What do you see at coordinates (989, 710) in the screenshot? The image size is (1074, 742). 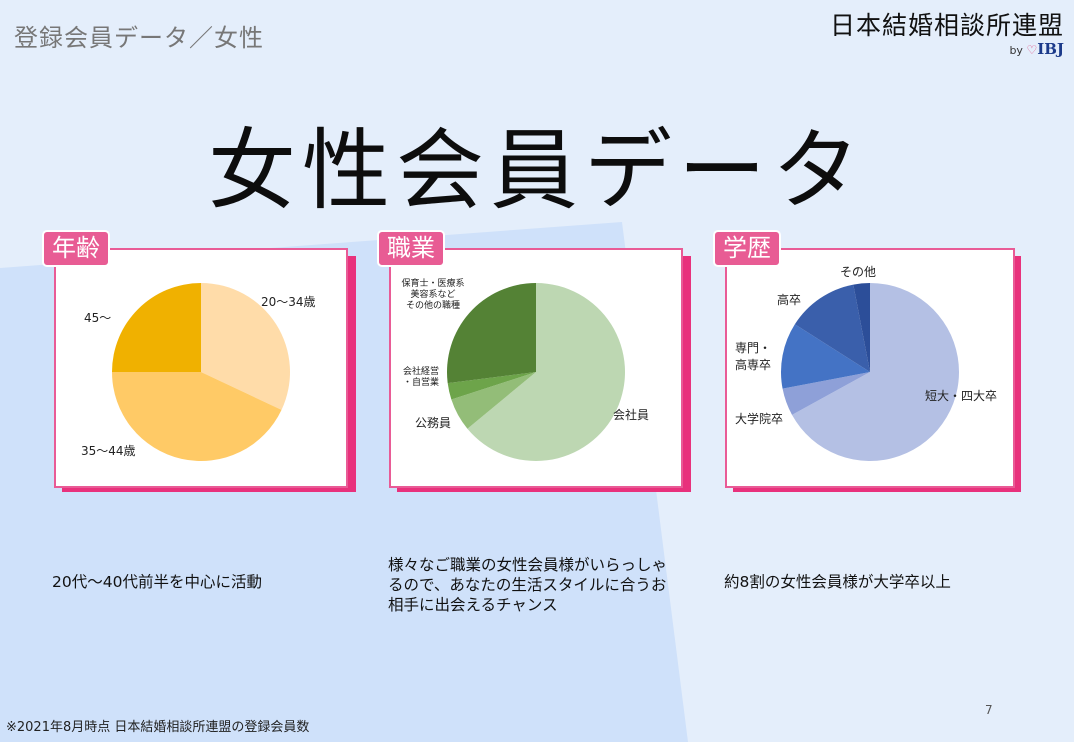 I see `page-number: 7` at bounding box center [989, 710].